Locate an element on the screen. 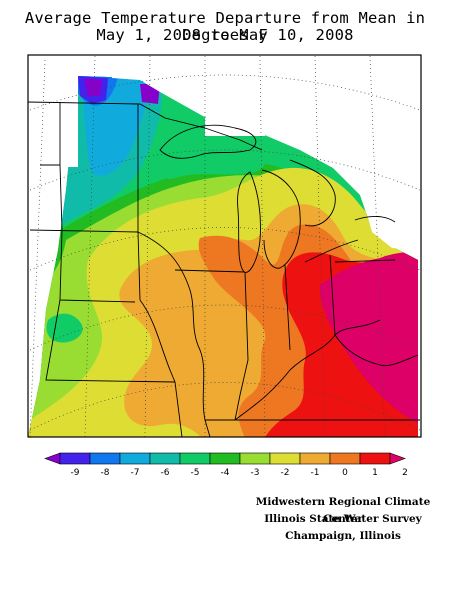  legend-tick-label: -8 is located at coordinates (105, 473).